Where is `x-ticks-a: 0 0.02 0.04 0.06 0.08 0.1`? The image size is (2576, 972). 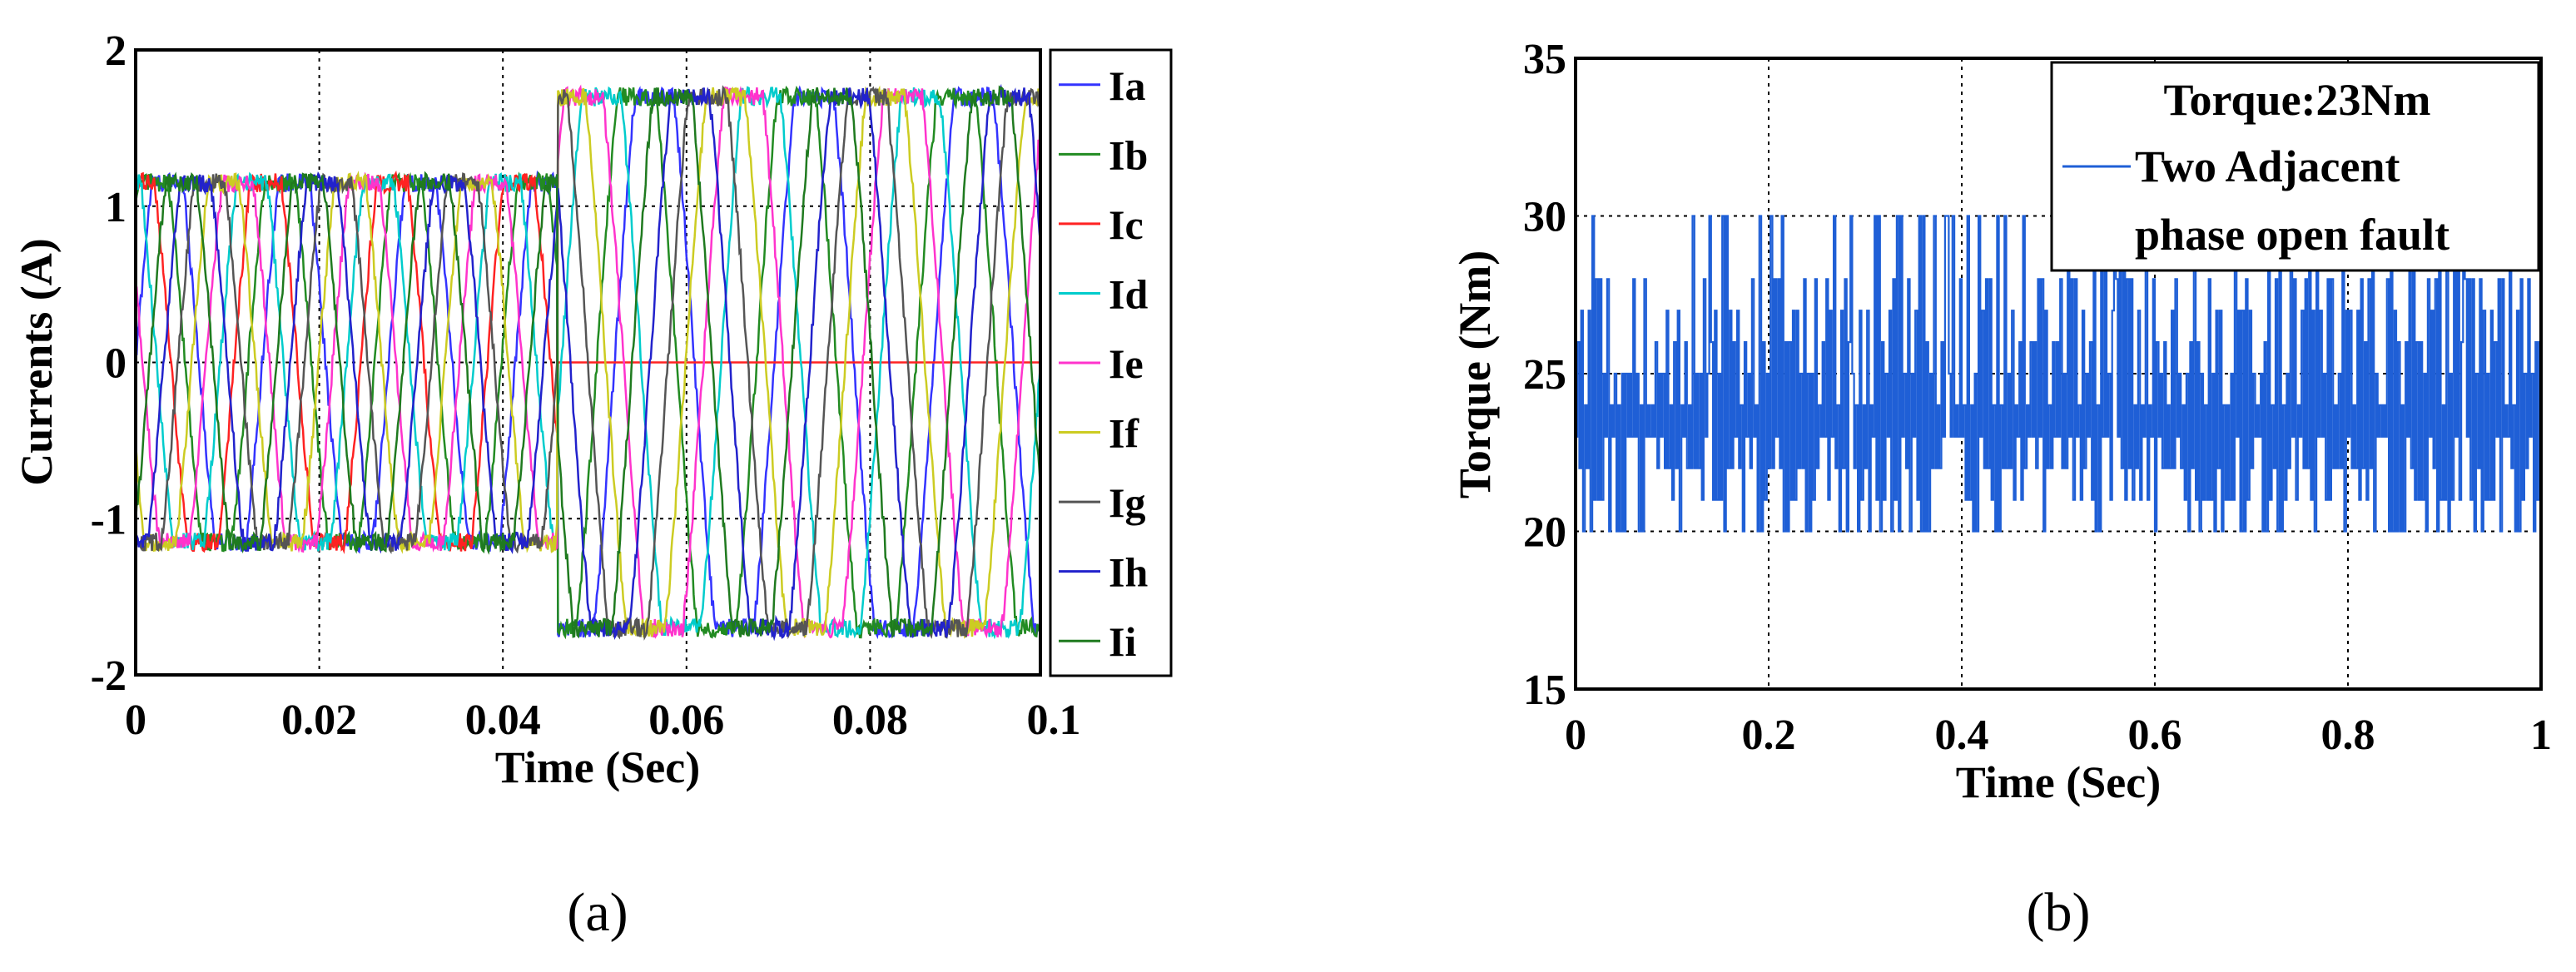 x-ticks-a: 0 0.02 0.04 0.06 0.08 0.1 is located at coordinates (603, 720).